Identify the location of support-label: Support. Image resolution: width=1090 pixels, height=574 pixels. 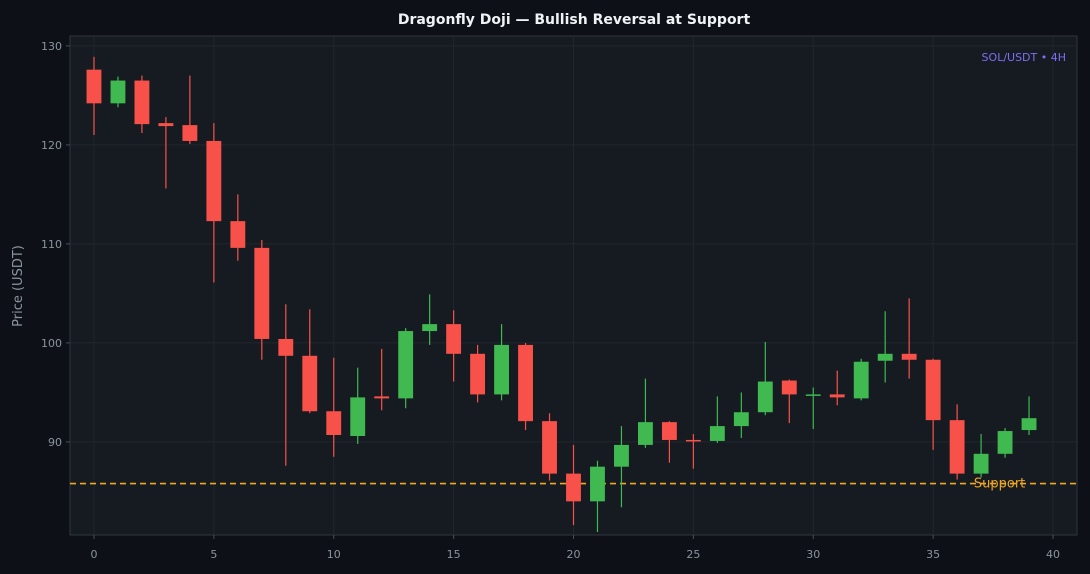
(999, 484).